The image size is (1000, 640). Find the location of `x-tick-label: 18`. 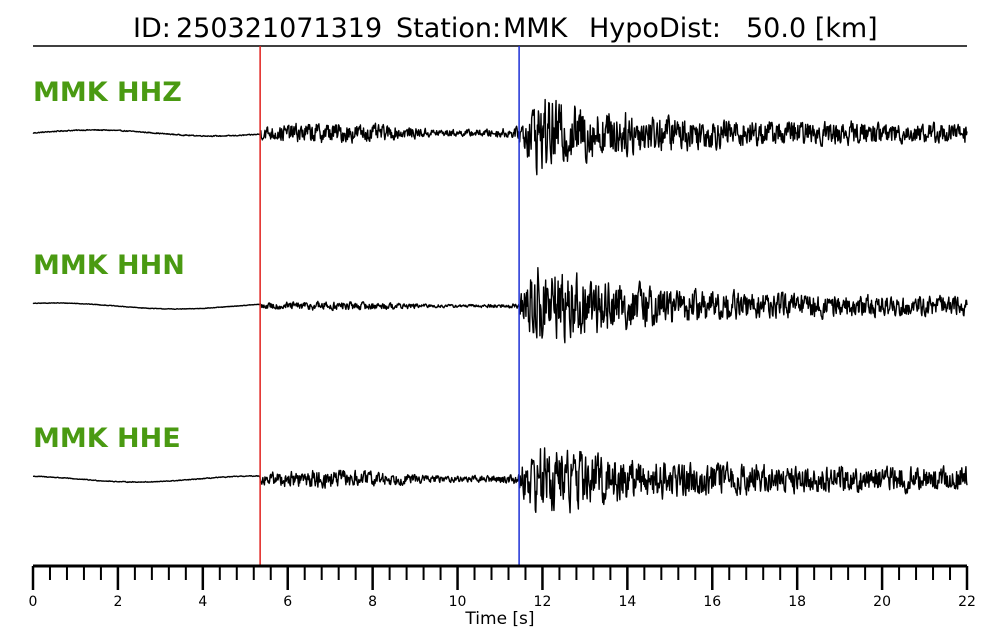

x-tick-label: 18 is located at coordinates (797, 602).